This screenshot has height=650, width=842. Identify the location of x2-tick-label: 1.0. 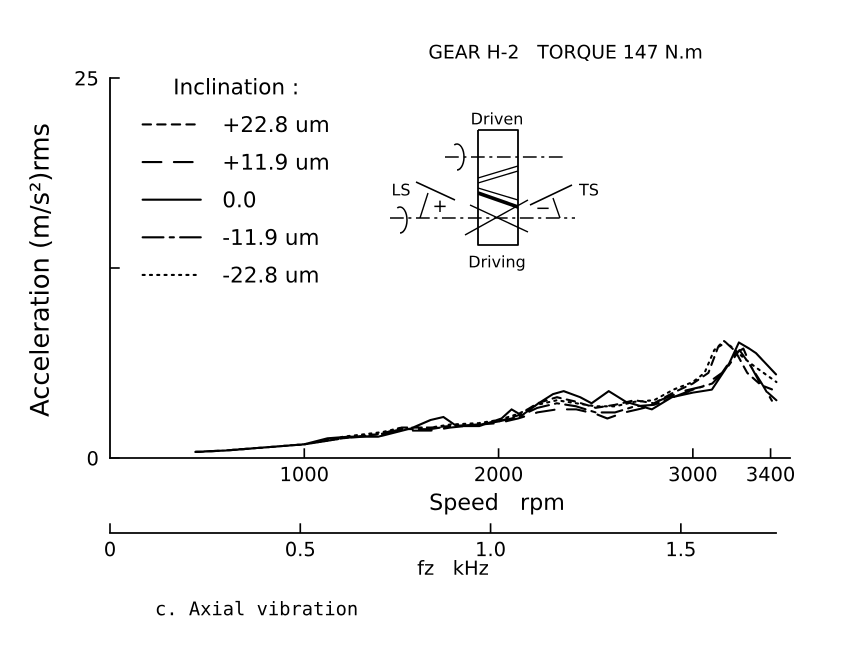
(491, 549).